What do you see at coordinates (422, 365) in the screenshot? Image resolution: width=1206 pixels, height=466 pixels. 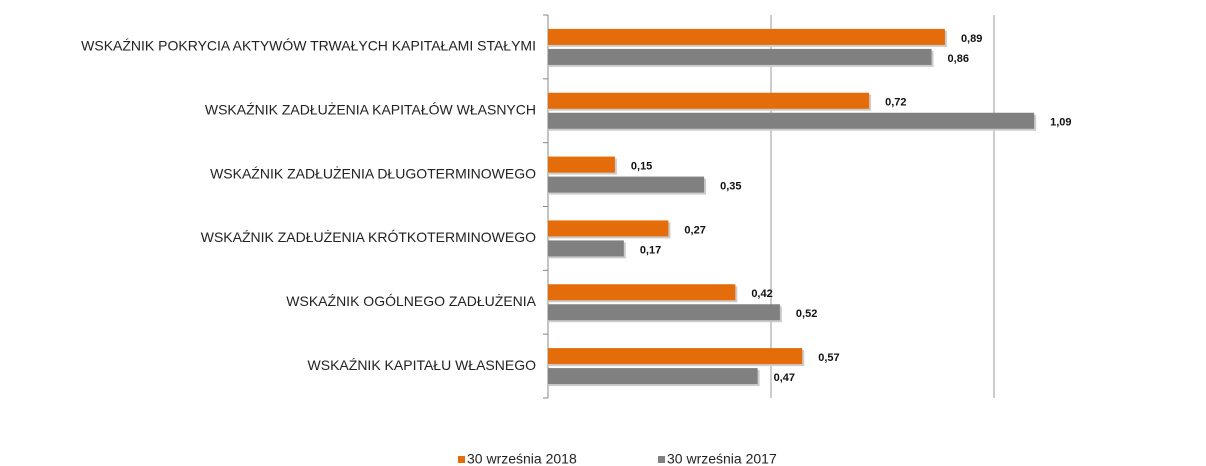 I see `category-label: WSKAŹNIK KAPITAŁU WŁASNEGO` at bounding box center [422, 365].